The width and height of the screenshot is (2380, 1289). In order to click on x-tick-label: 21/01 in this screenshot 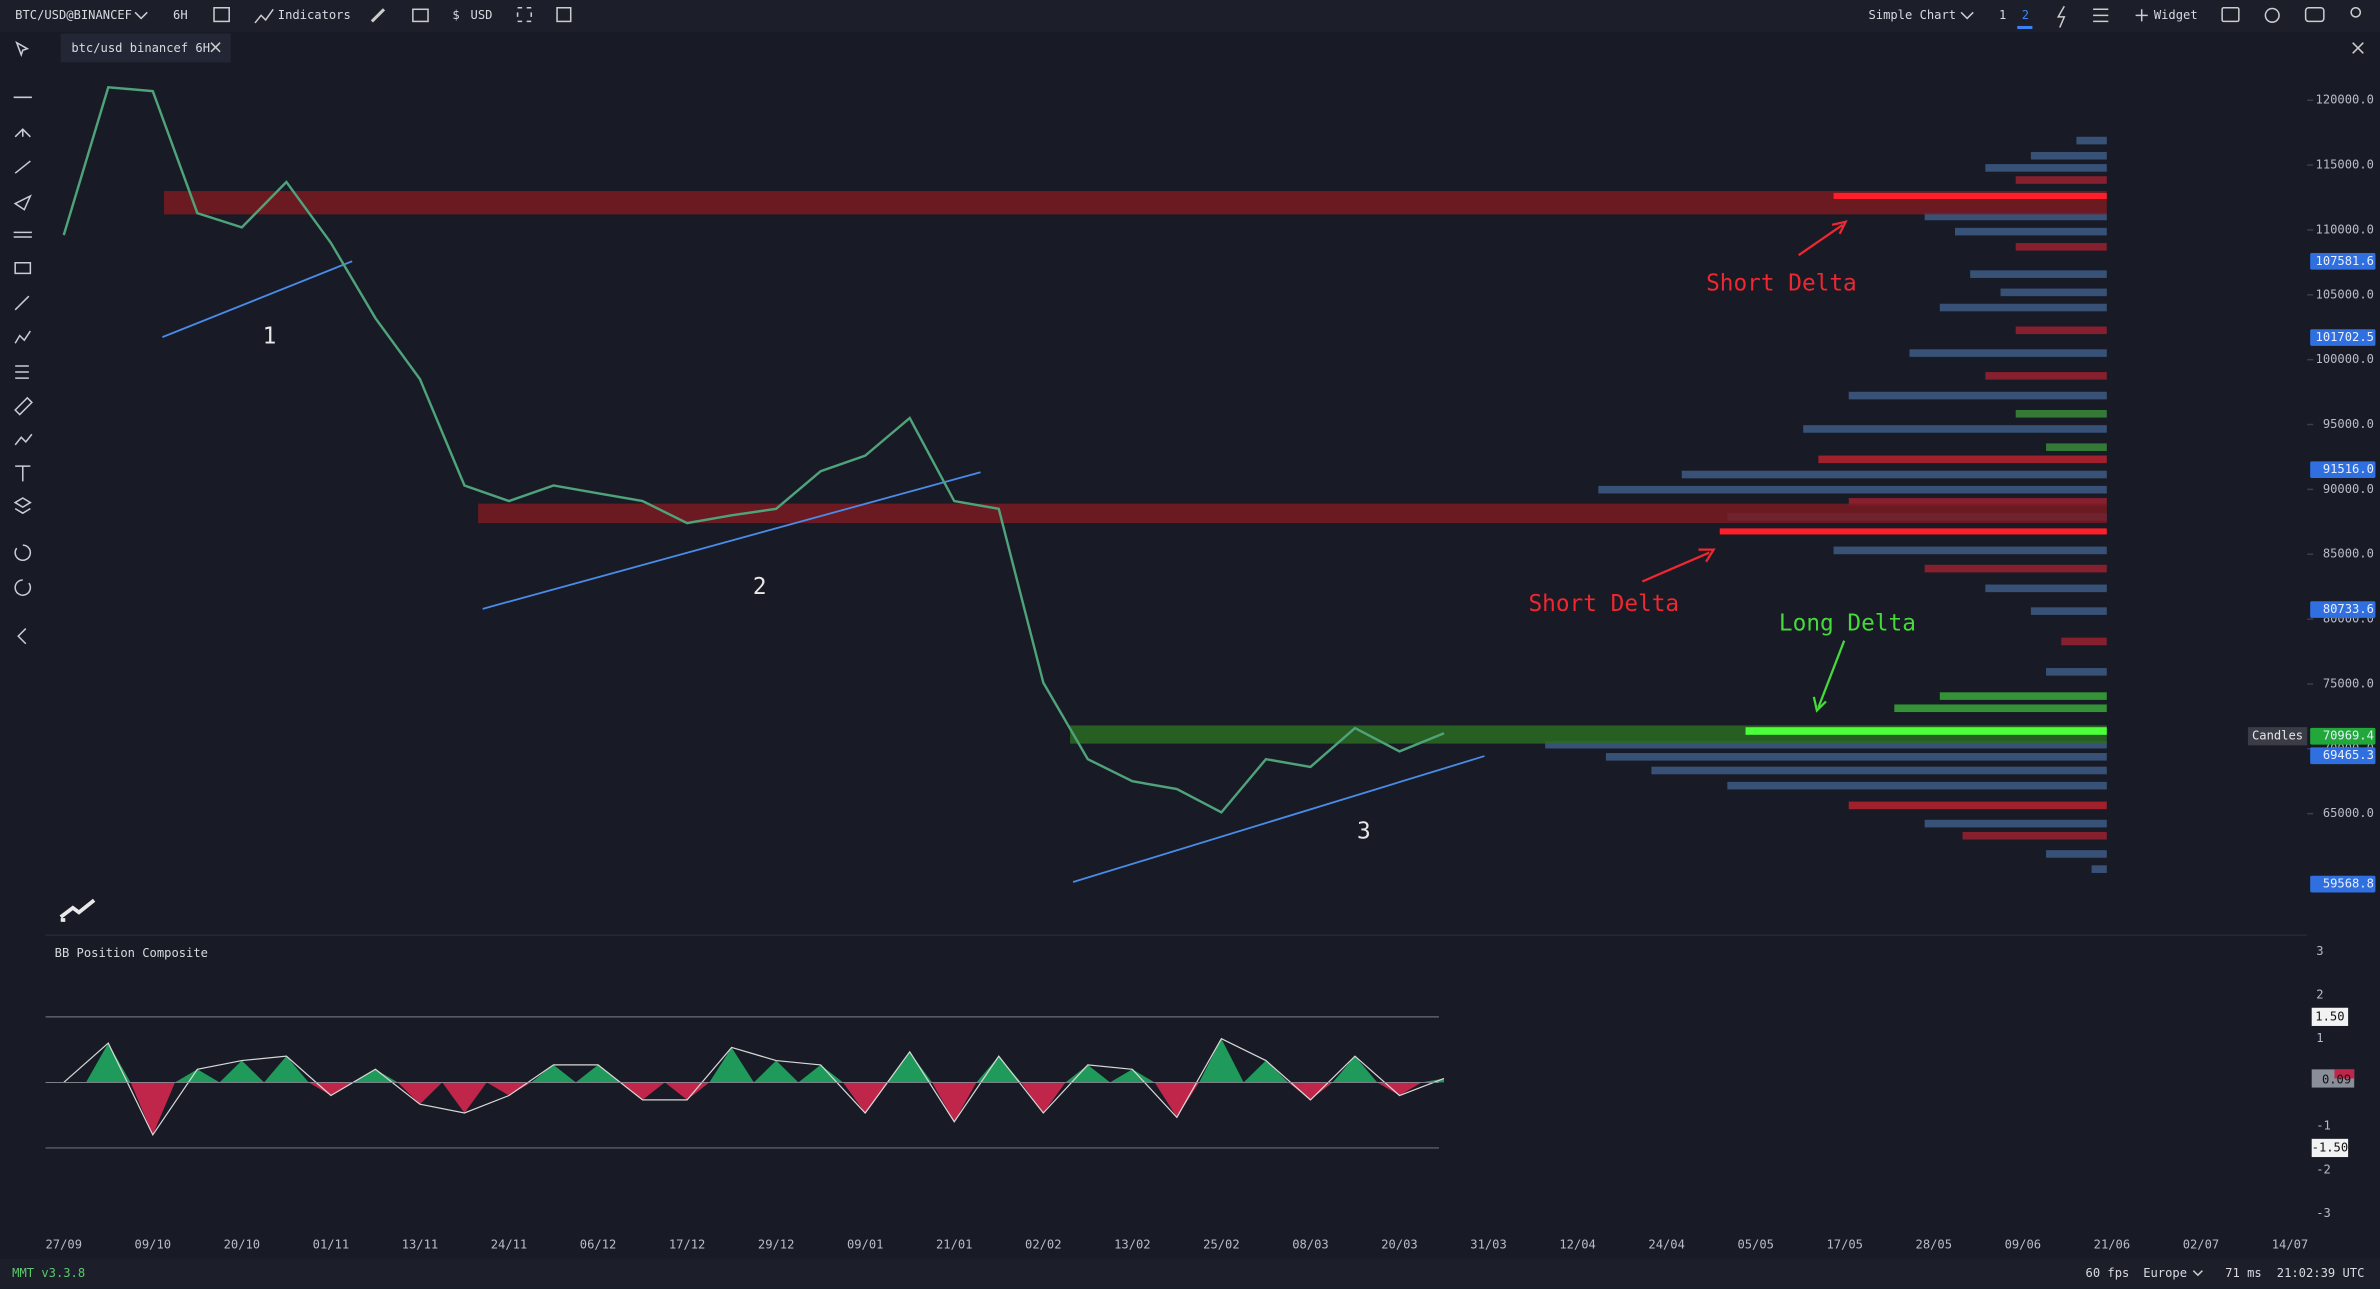, I will do `click(954, 1244)`.